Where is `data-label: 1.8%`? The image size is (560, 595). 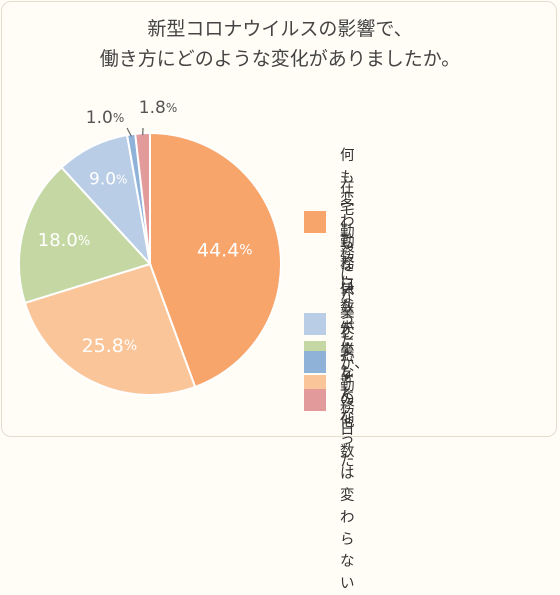
data-label: 1.8% is located at coordinates (158, 108).